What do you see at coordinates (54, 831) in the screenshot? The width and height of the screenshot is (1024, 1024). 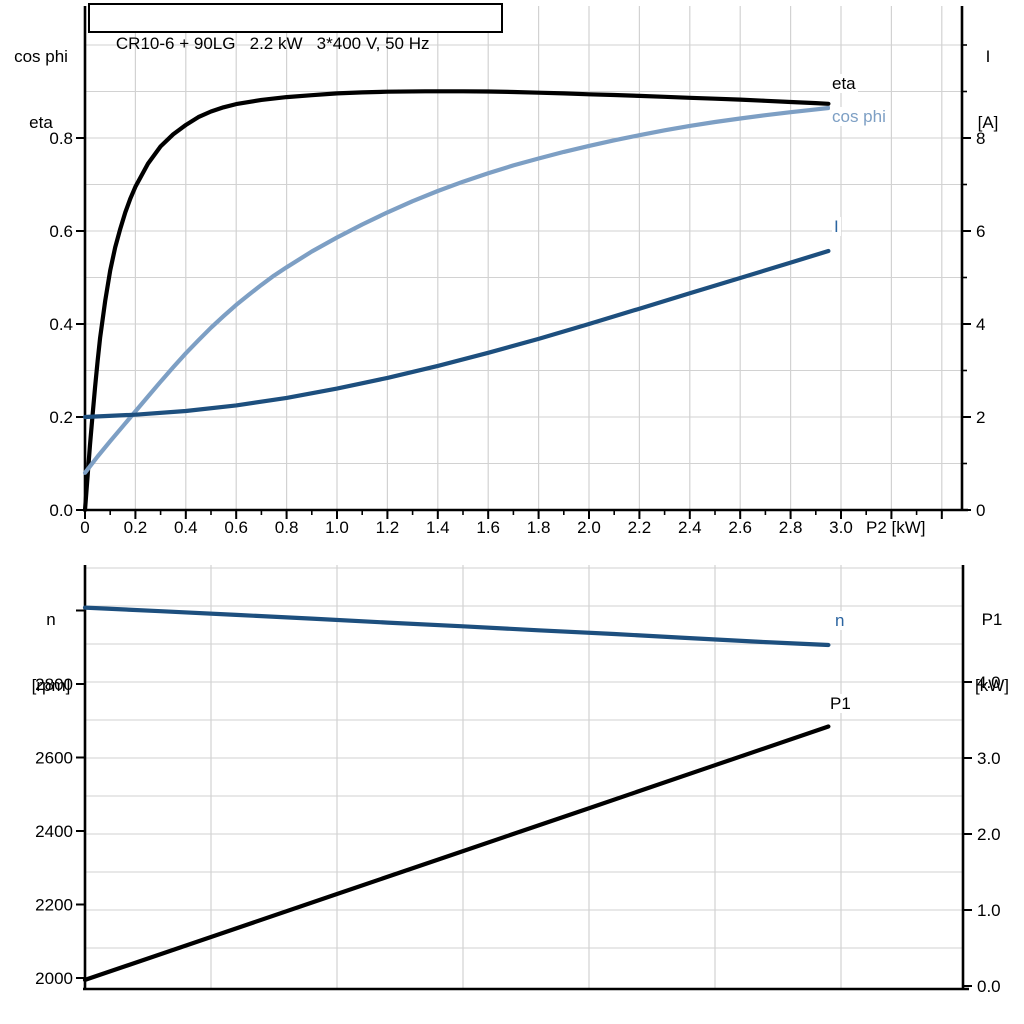 I see `left-tick-label: 2400` at bounding box center [54, 831].